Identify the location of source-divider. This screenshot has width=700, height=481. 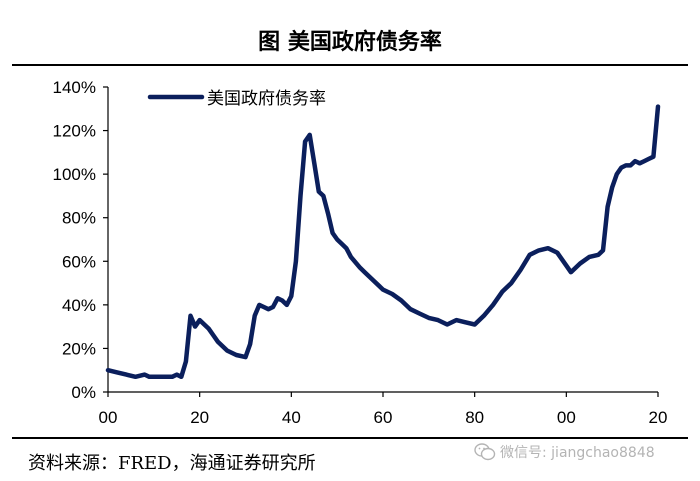
(350, 438).